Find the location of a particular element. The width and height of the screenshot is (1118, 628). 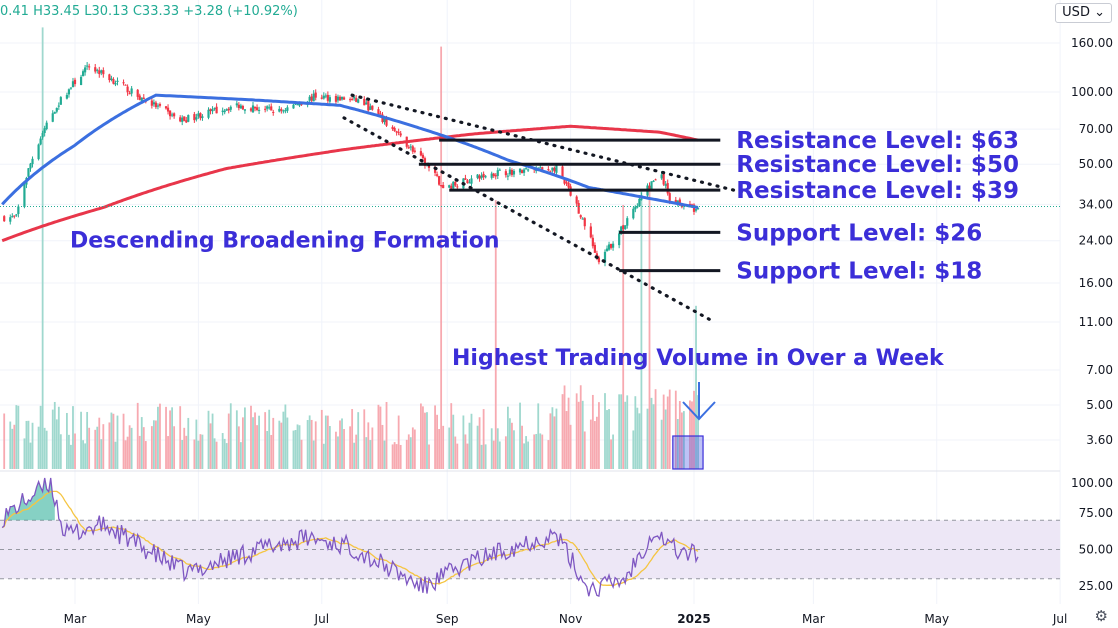

trendline-upper is located at coordinates (548, 144).